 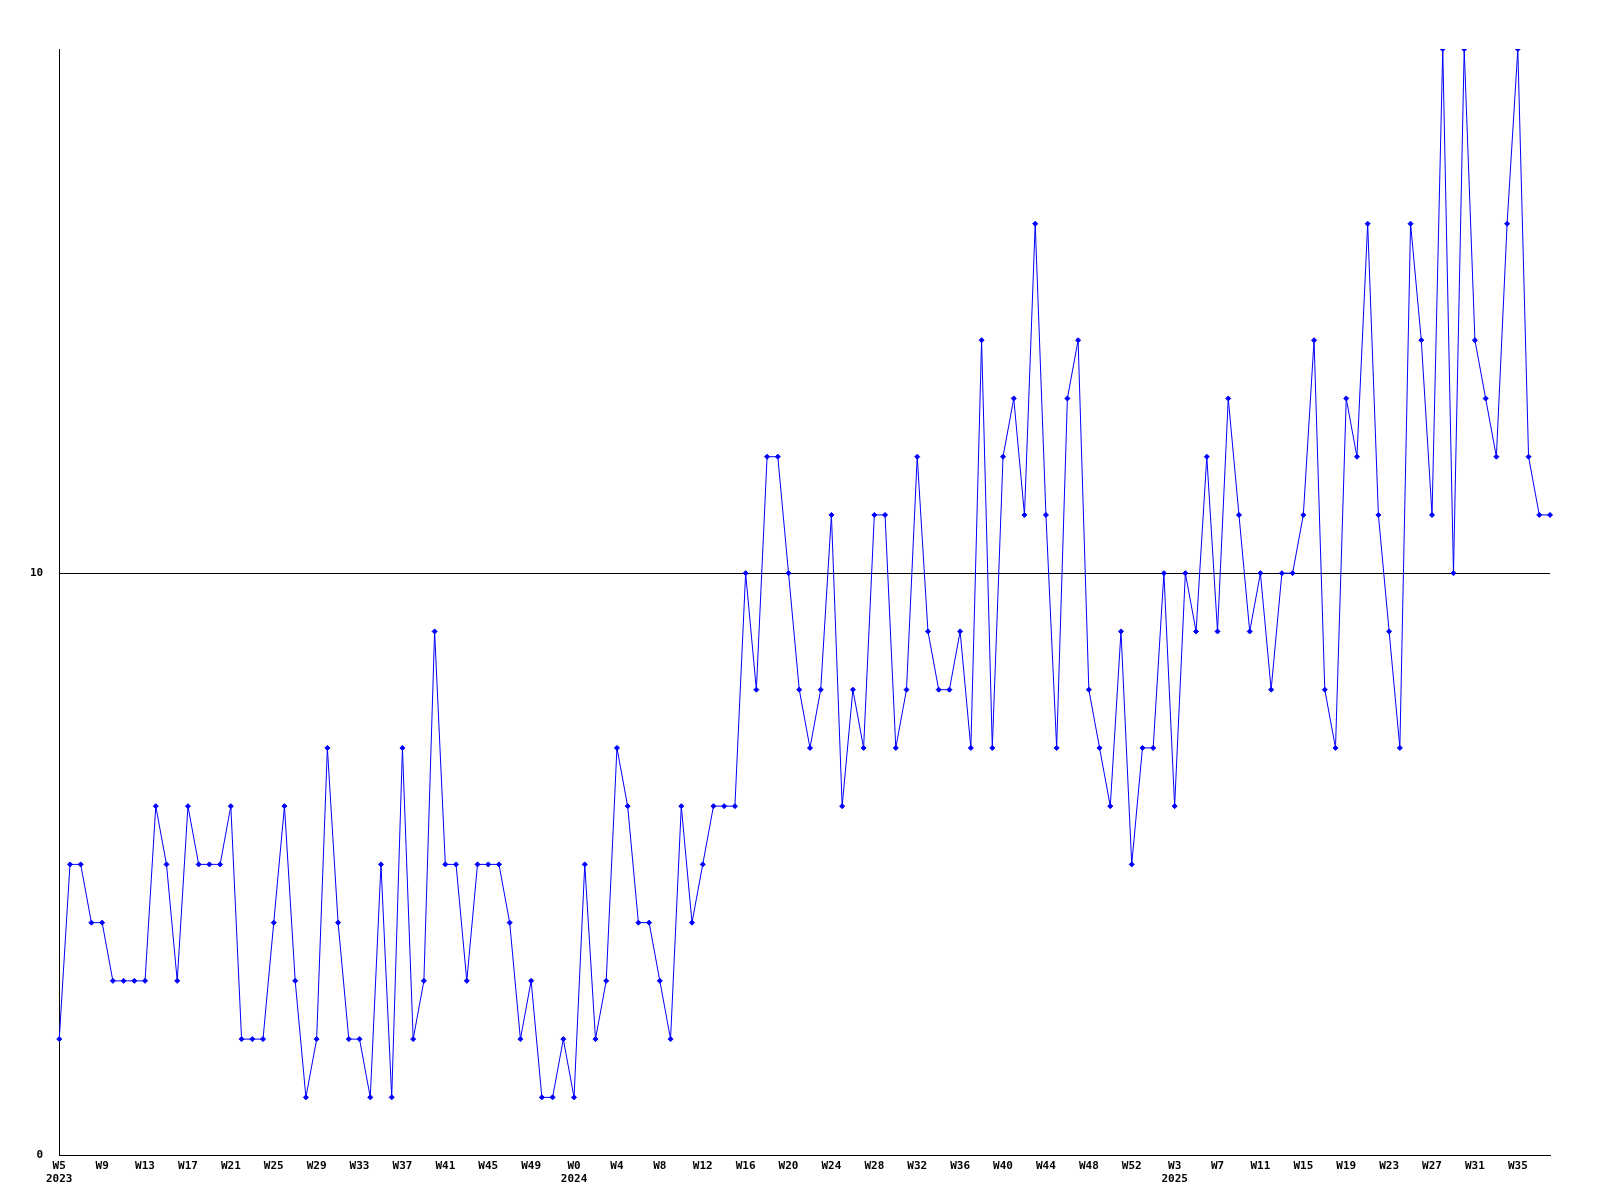 I want to click on x-tick-label: W28, so click(x=874, y=1166).